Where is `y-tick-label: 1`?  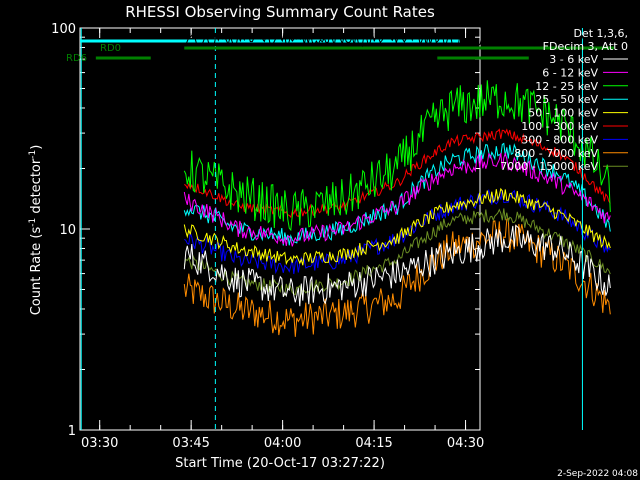
y-tick-label: 1 is located at coordinates (72, 431).